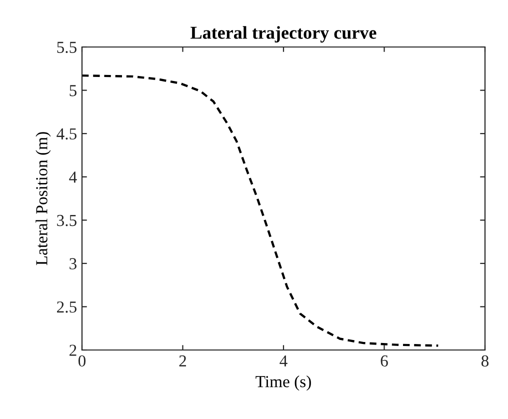 The height and width of the screenshot is (419, 508). Describe the element at coordinates (283, 383) in the screenshot. I see `x-axis-title: Time (s)` at that location.